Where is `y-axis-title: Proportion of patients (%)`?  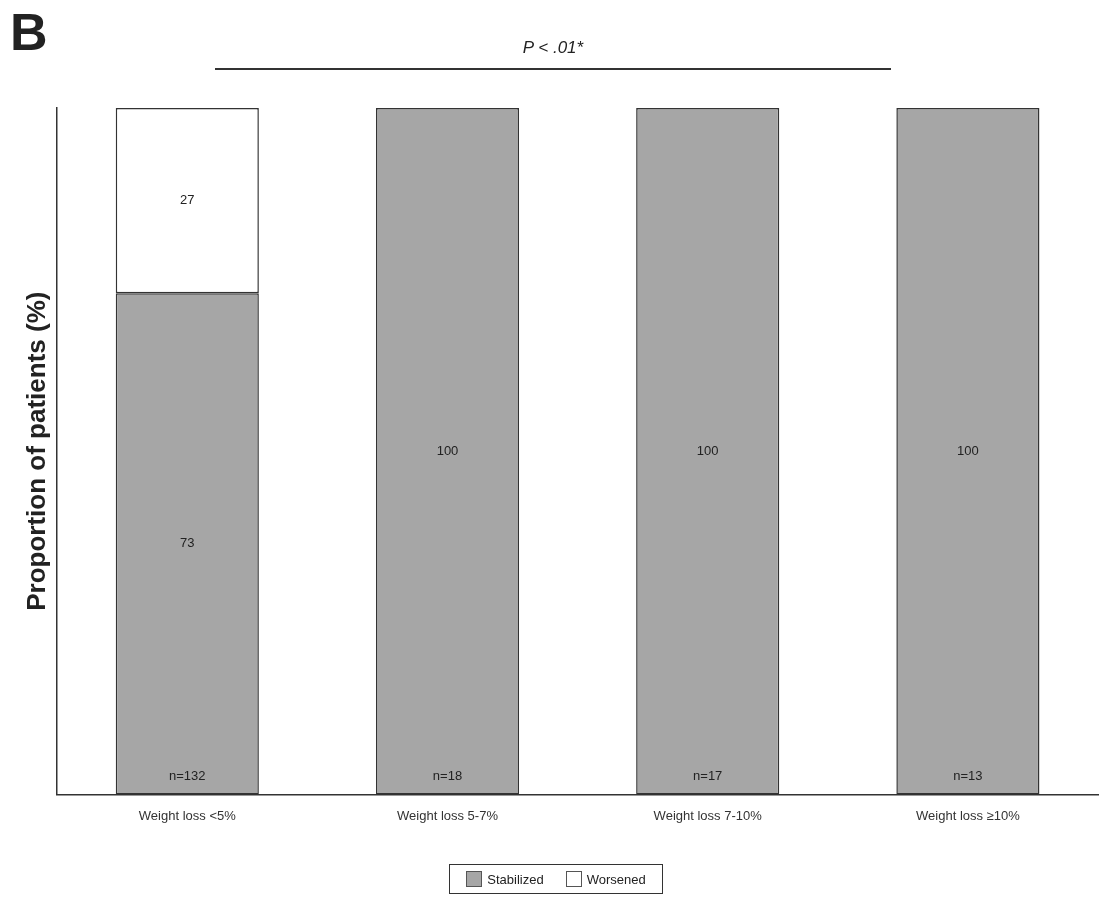 y-axis-title: Proportion of patients (%) is located at coordinates (35, 451).